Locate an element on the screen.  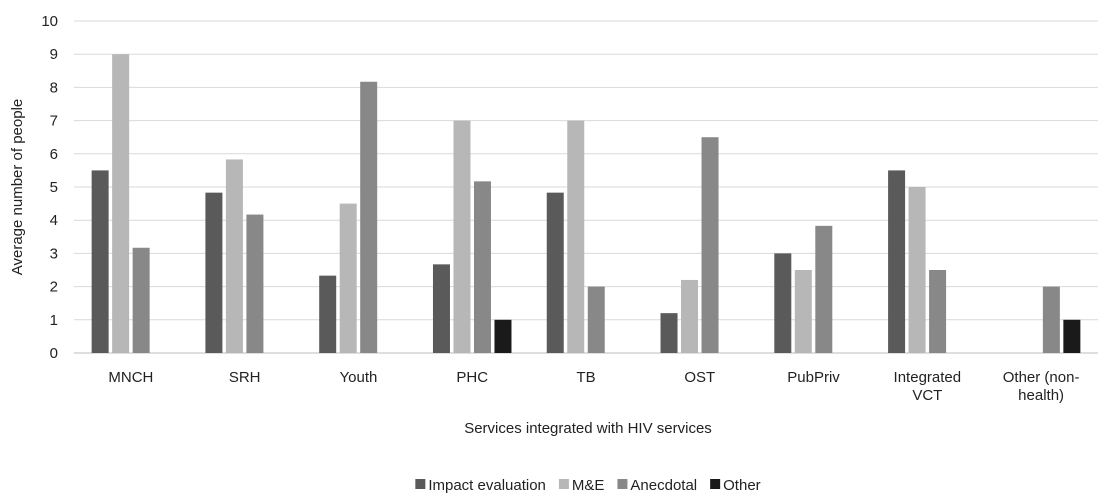
legend: Impact evaluation M&E Anecdotal Other is located at coordinates (588, 485).